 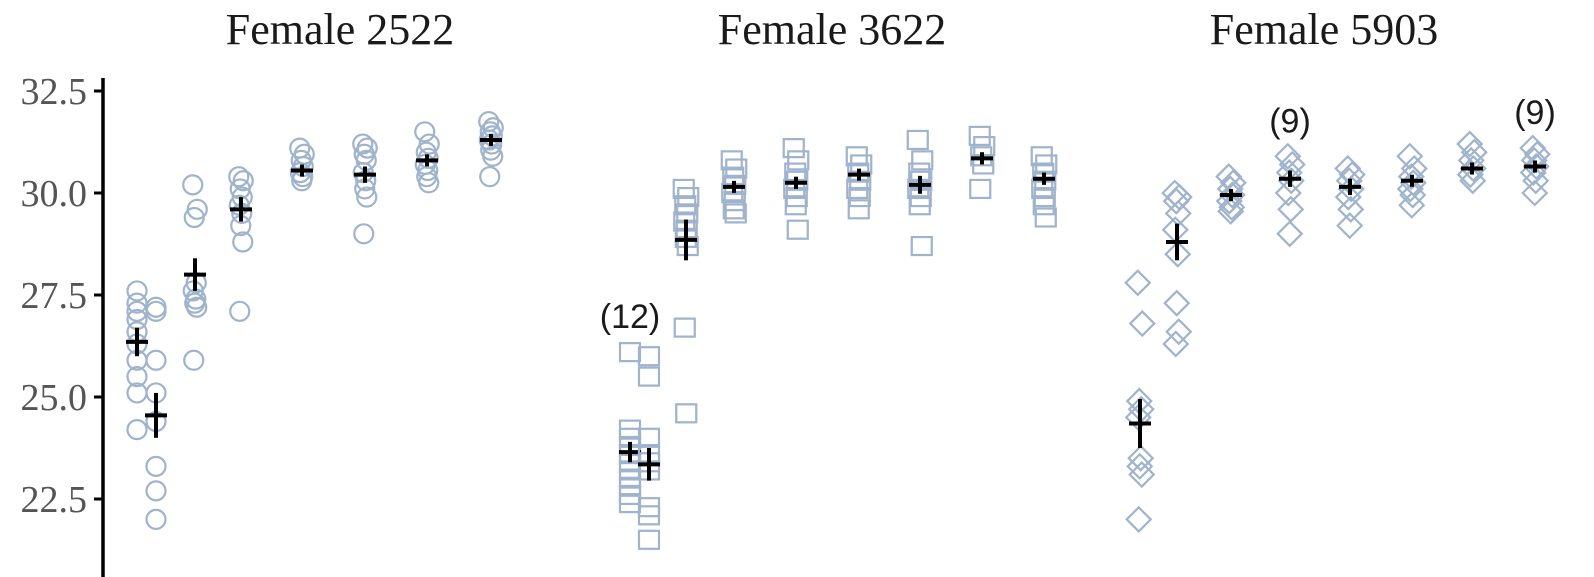 I want to click on y-tick-label: 32.5, so click(x=54, y=92).